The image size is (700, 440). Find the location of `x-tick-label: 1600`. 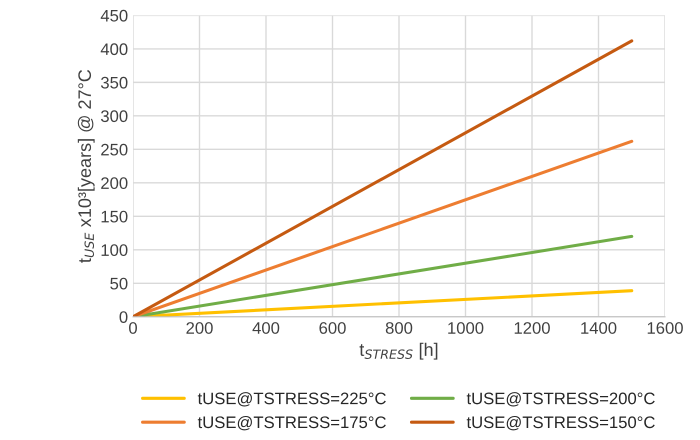

x-tick-label: 1600 is located at coordinates (665, 328).